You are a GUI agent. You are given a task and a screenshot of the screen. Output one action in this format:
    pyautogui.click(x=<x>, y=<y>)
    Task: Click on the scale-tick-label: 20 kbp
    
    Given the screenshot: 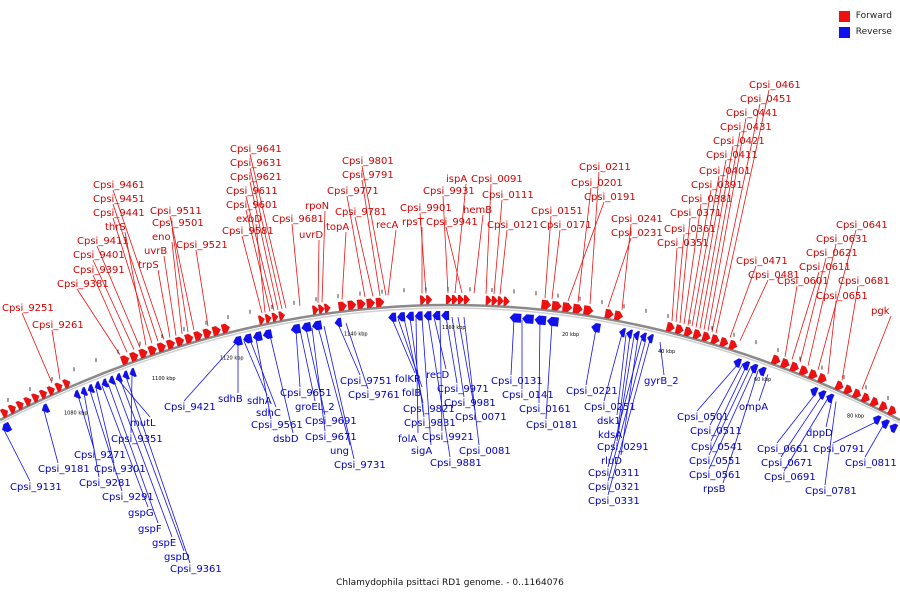 What is the action you would take?
    pyautogui.click(x=570, y=335)
    